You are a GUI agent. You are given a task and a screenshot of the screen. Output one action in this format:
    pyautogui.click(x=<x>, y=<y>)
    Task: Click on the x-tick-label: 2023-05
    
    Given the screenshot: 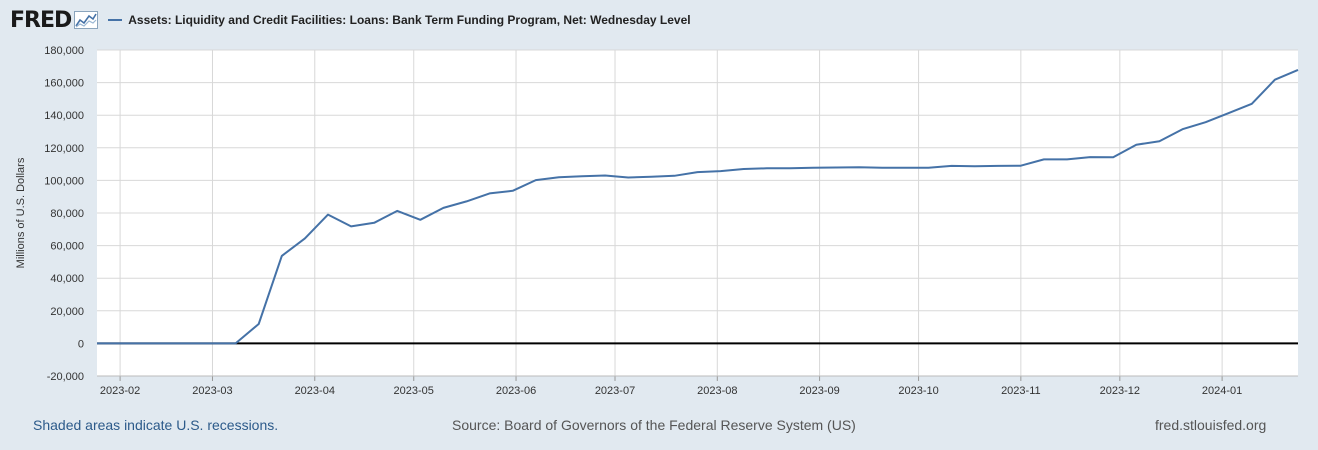 What is the action you would take?
    pyautogui.click(x=414, y=391)
    